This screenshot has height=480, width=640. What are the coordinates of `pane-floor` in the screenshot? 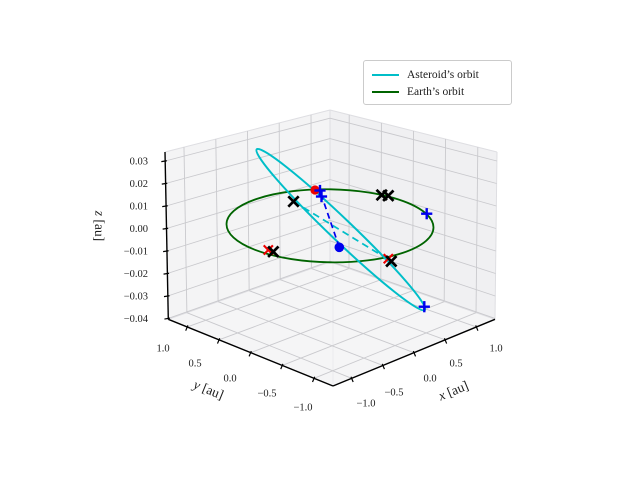 It's located at (332, 324).